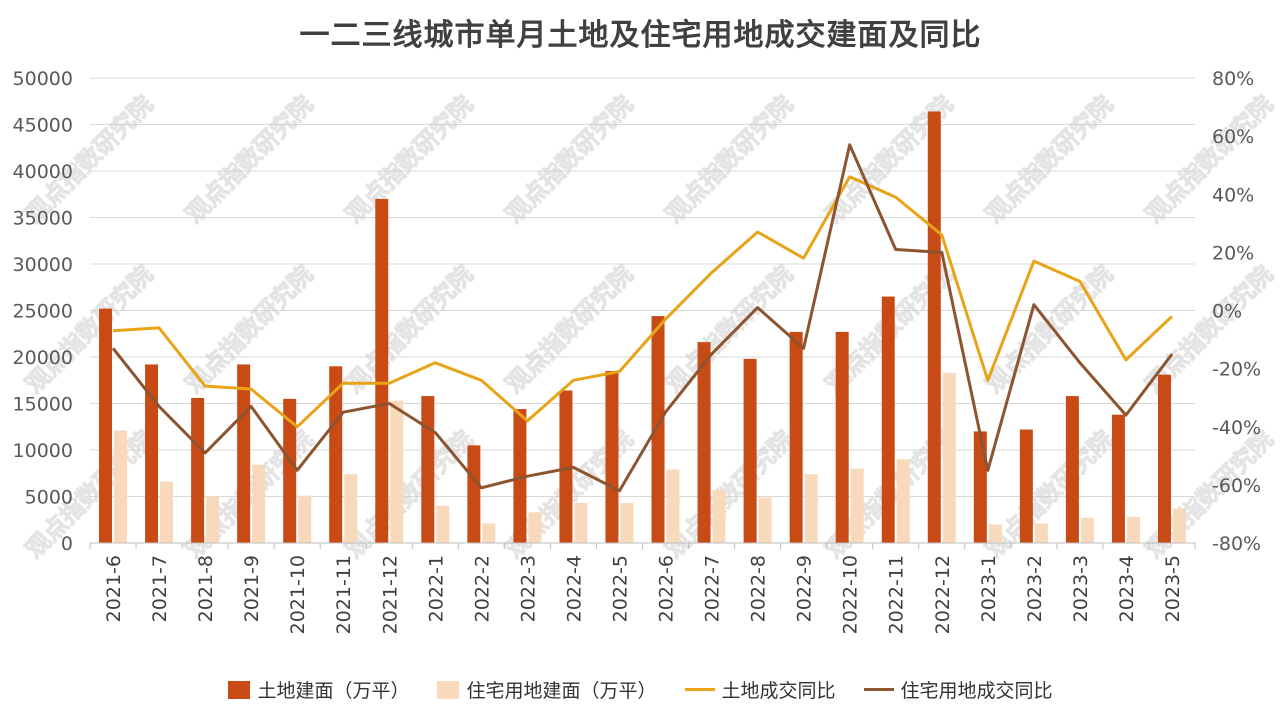 Image resolution: width=1281 pixels, height=720 pixels. What do you see at coordinates (1236, 428) in the screenshot?
I see `y-right-tick-label: -40%` at bounding box center [1236, 428].